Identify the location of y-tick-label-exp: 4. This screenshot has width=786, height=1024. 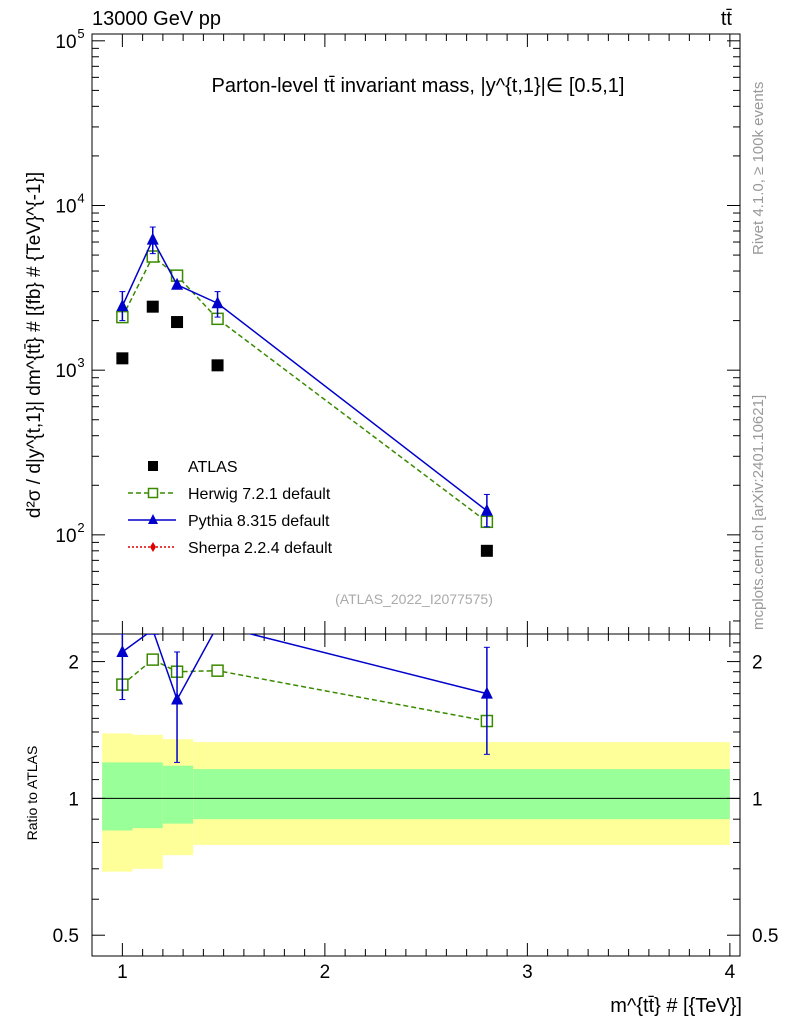
(80, 197).